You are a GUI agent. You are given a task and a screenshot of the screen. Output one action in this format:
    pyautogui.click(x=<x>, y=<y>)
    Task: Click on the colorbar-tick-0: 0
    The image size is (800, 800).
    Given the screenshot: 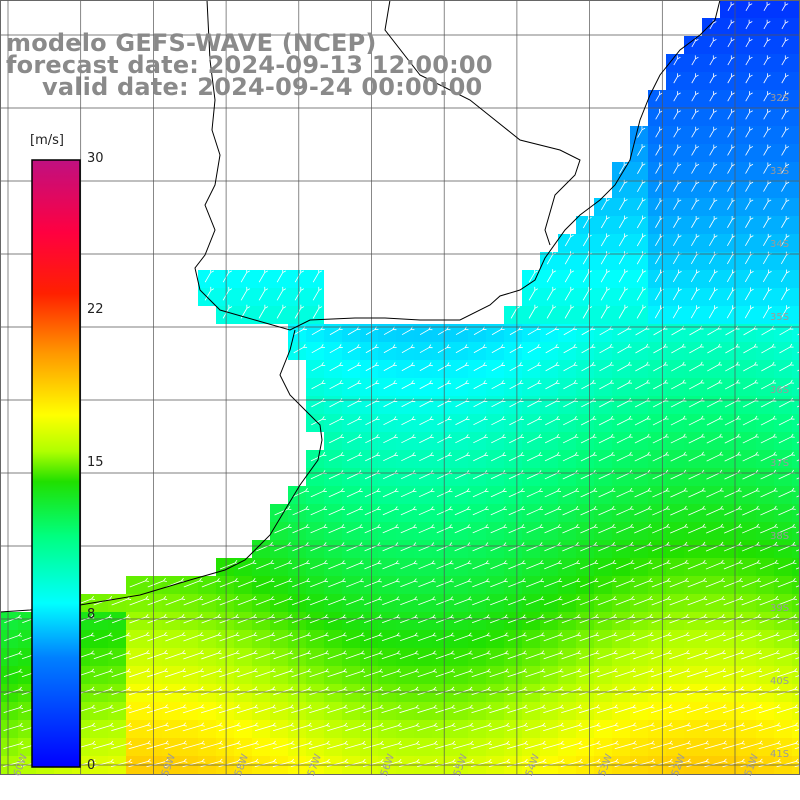 What is the action you would take?
    pyautogui.click(x=91, y=765)
    